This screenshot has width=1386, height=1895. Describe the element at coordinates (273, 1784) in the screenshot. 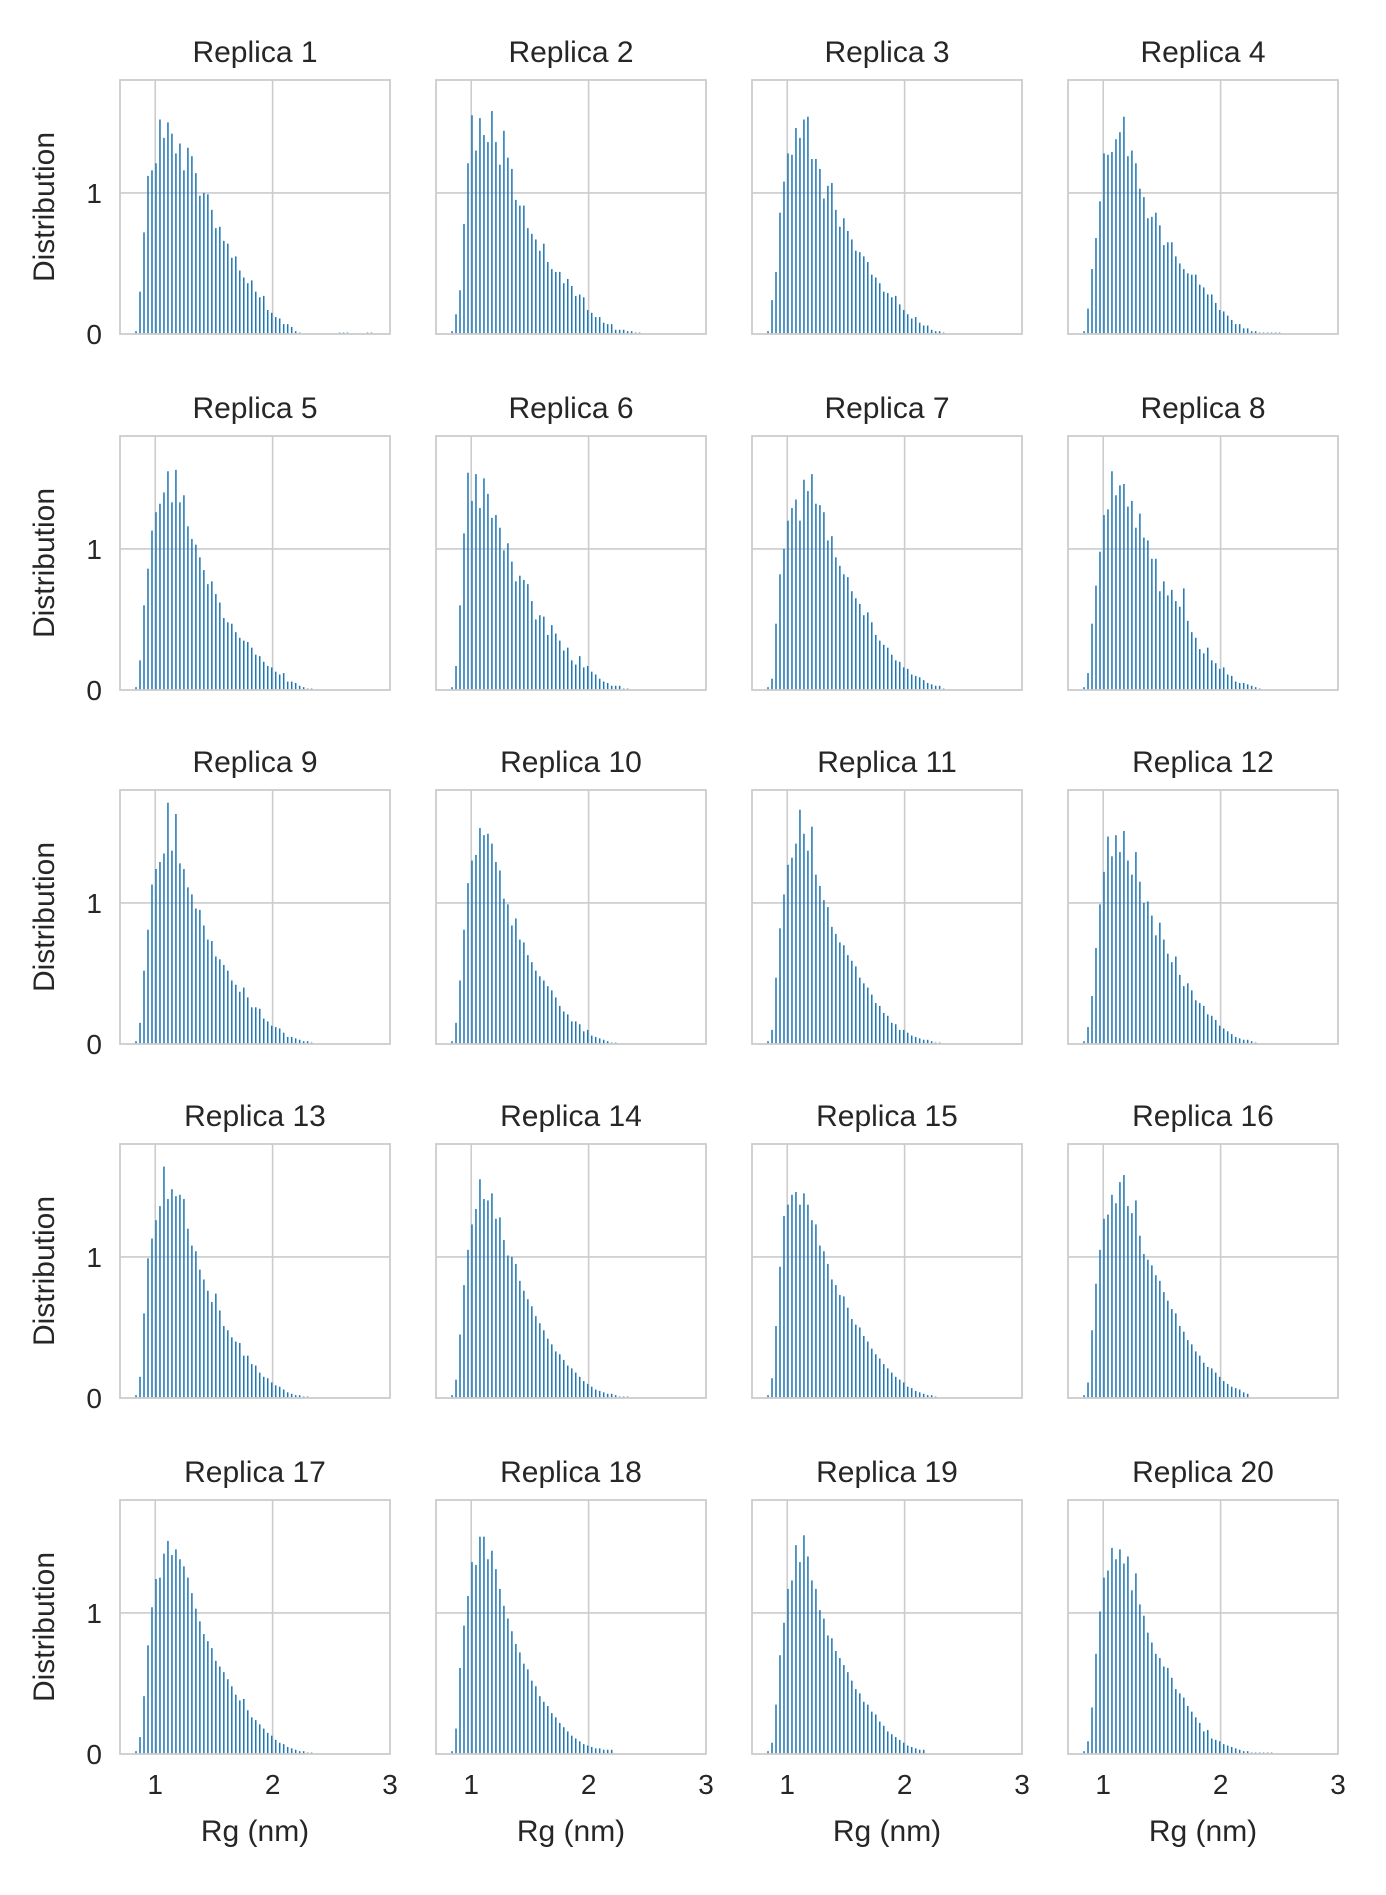

I see `x-tick-label: 2` at that location.